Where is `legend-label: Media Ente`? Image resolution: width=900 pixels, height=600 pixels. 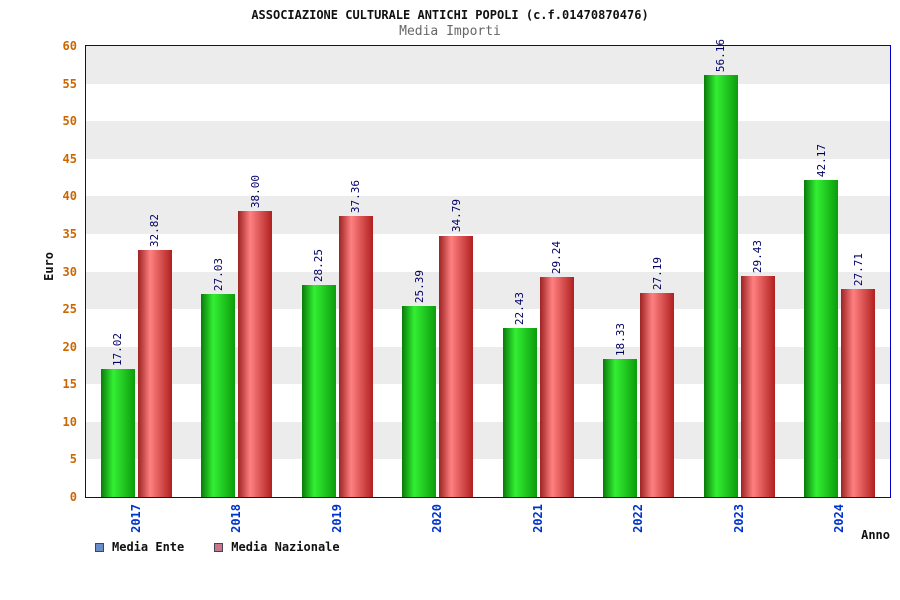
legend-label: Media Ente is located at coordinates (148, 547).